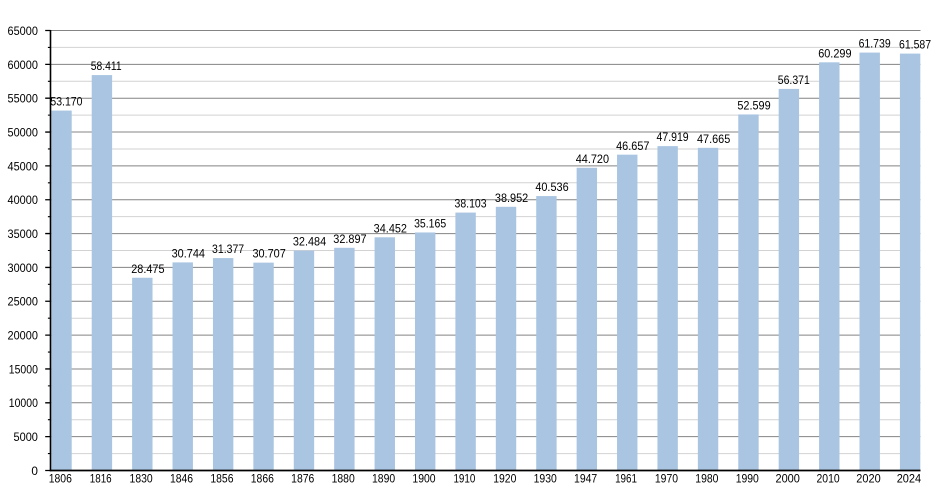 The image size is (950, 500). I want to click on svg-text: 1880, so click(344, 478).